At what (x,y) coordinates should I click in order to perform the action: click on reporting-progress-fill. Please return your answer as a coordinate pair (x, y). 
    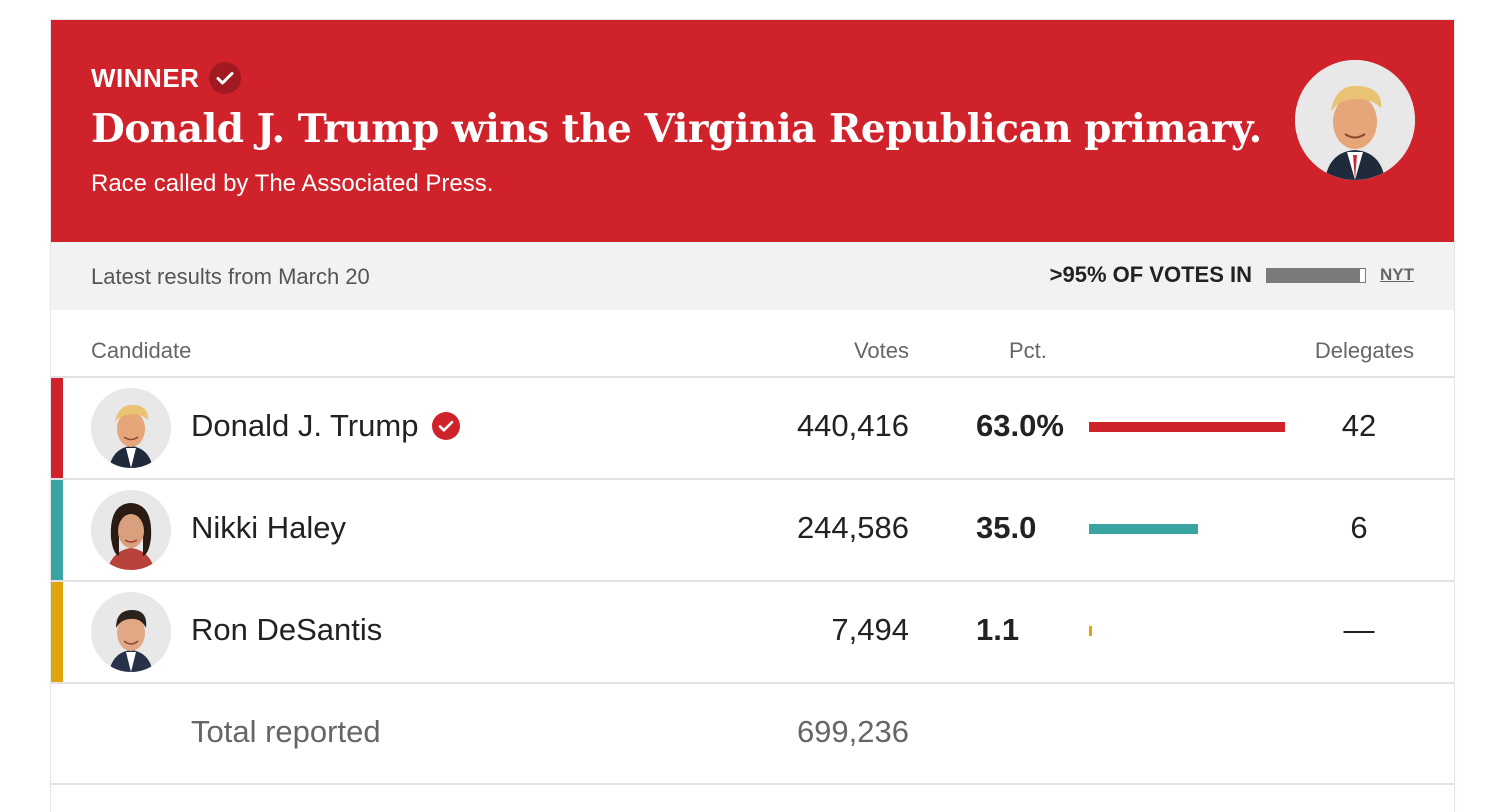
    Looking at the image, I should click on (1314, 275).